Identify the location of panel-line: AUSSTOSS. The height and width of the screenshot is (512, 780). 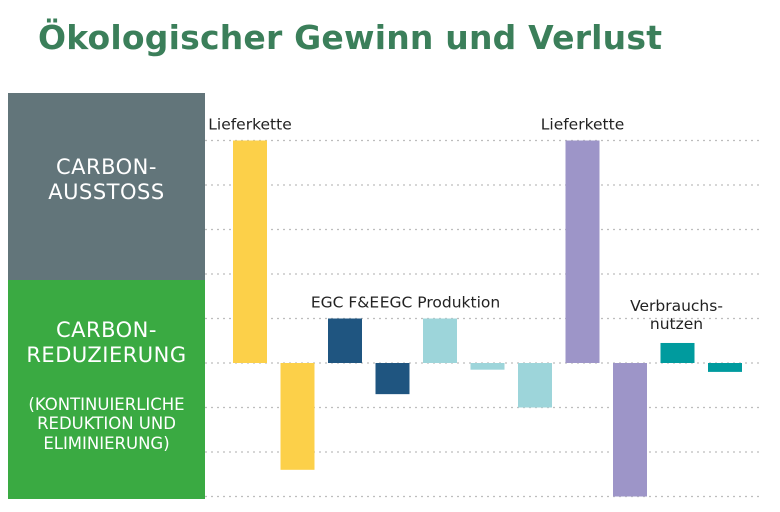
(106, 191).